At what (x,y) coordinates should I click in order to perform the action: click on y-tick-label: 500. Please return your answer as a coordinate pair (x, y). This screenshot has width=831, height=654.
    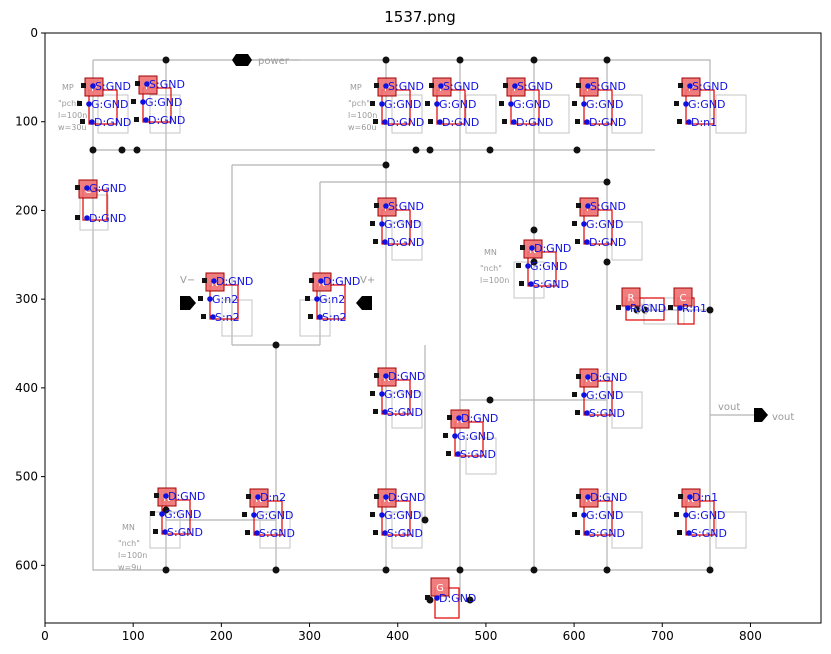
    Looking at the image, I should click on (26, 477).